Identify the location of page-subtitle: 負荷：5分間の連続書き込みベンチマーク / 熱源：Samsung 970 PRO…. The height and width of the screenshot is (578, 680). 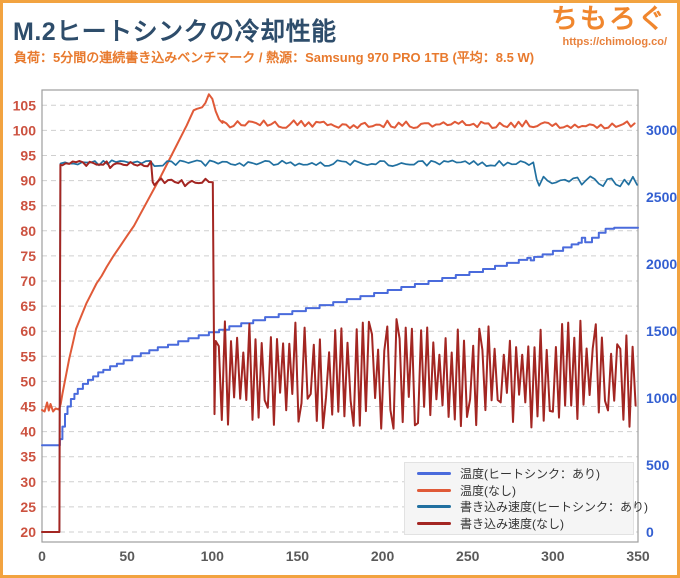
(274, 57).